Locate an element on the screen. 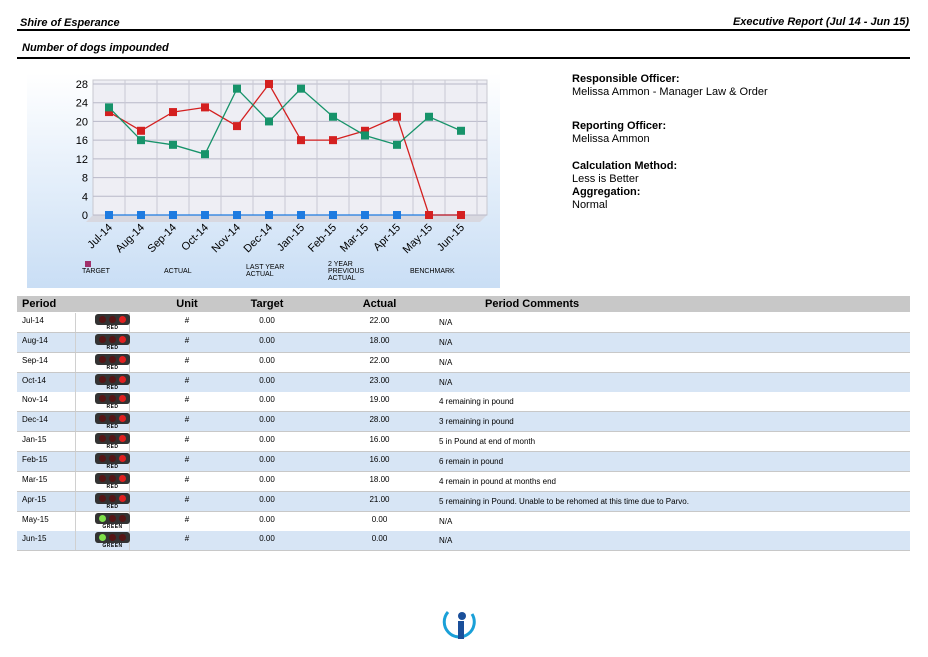 Image resolution: width=928 pixels, height=657 pixels. cell-comment: 6 remain in pound is located at coordinates (471, 461).